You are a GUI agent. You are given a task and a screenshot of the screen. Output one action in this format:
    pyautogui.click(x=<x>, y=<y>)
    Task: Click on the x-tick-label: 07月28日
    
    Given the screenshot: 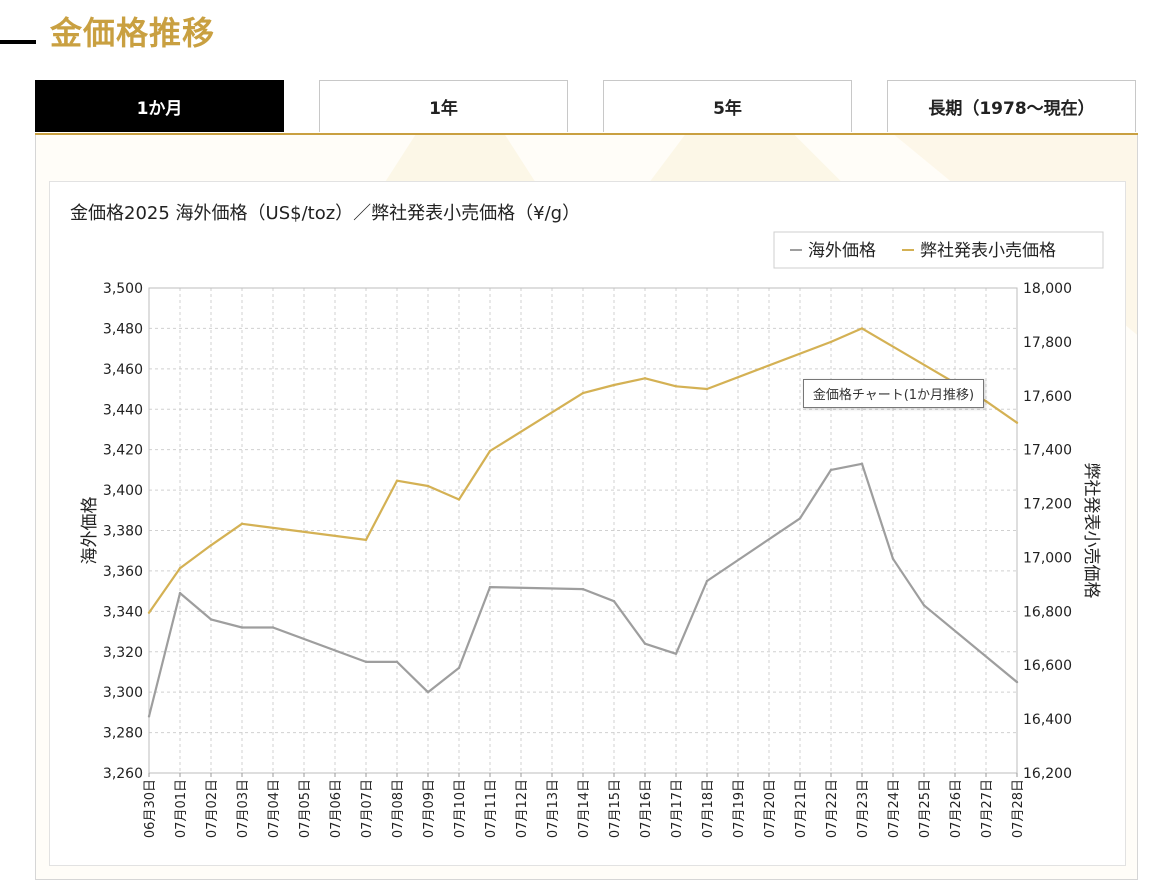 What is the action you would take?
    pyautogui.click(x=1018, y=808)
    